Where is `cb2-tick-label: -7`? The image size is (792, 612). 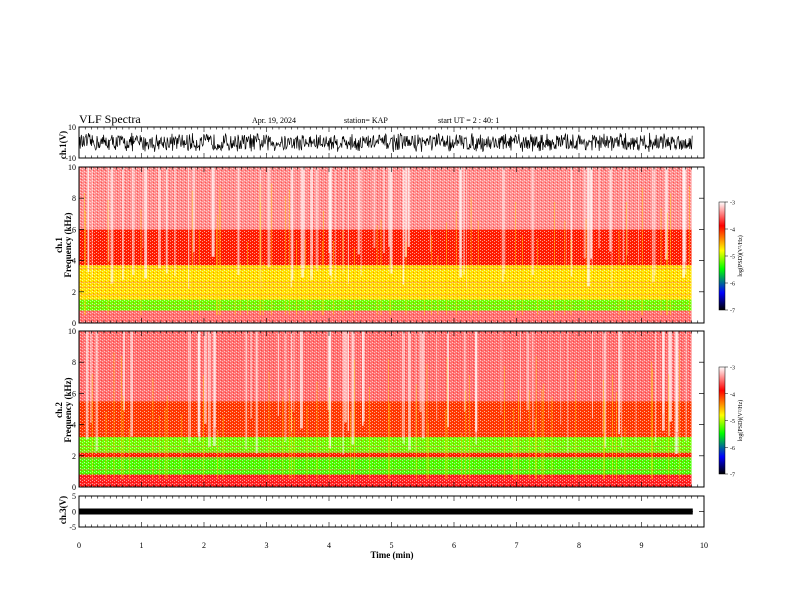
cb2-tick-label: -7 is located at coordinates (732, 476).